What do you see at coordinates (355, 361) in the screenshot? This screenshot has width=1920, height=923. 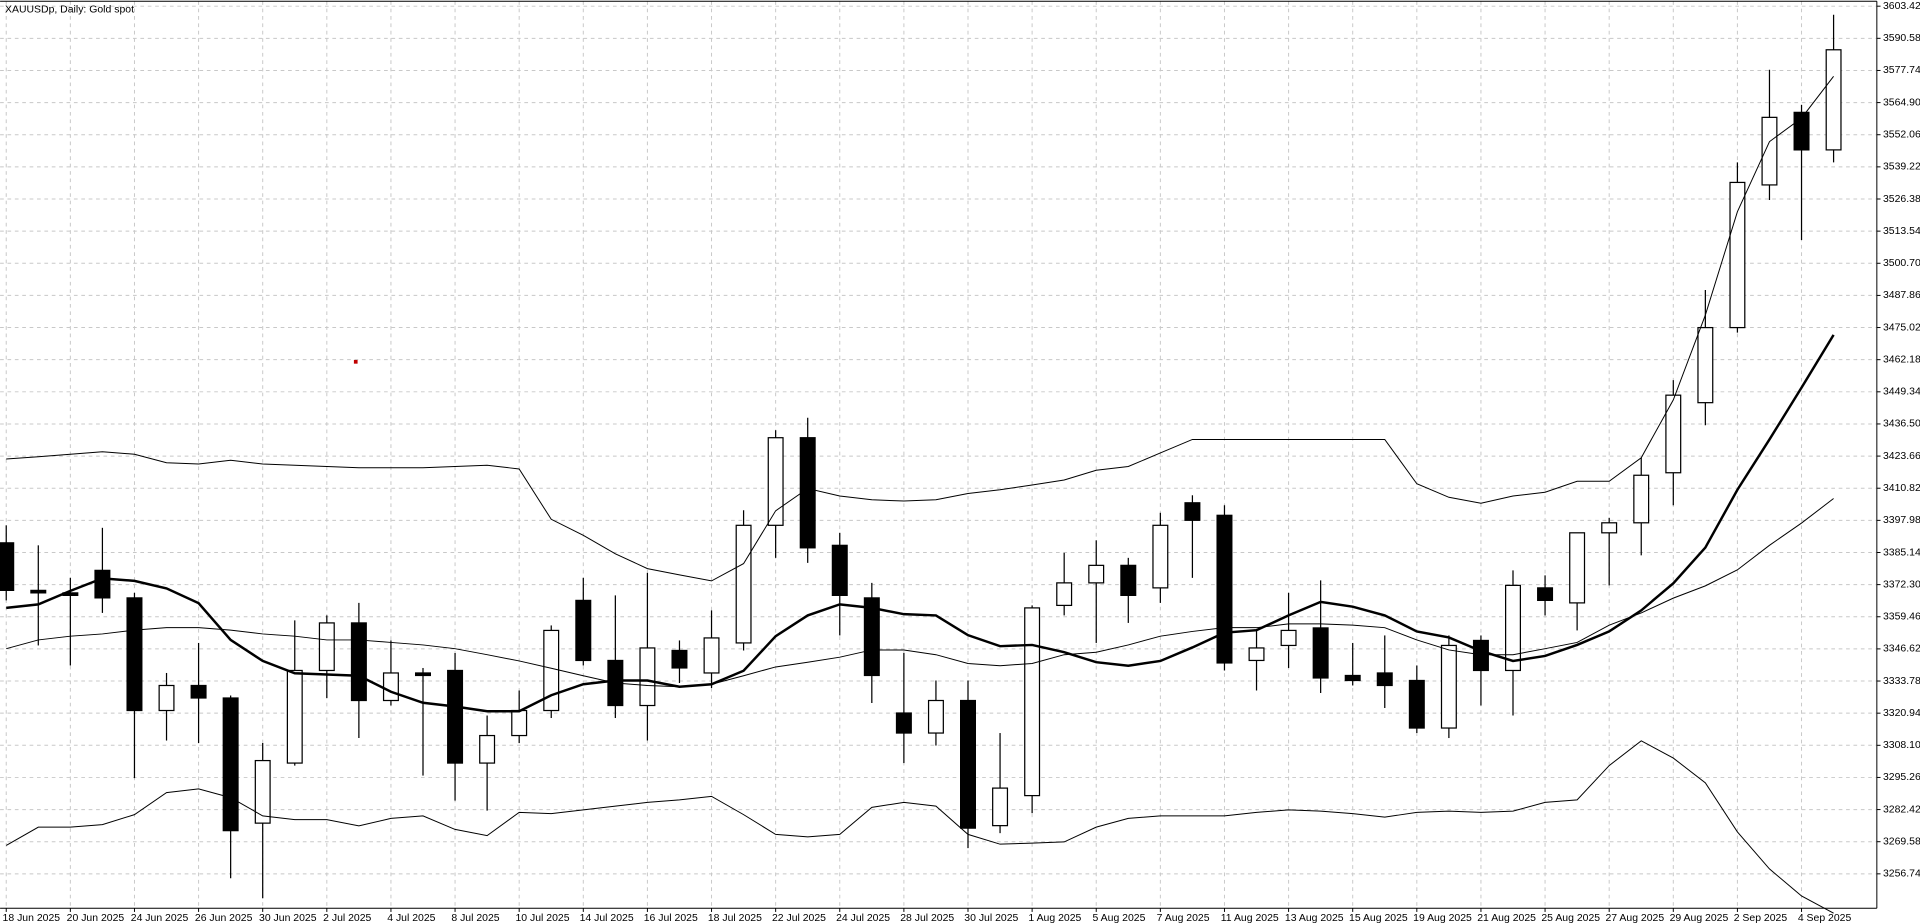 I see `marker` at bounding box center [355, 361].